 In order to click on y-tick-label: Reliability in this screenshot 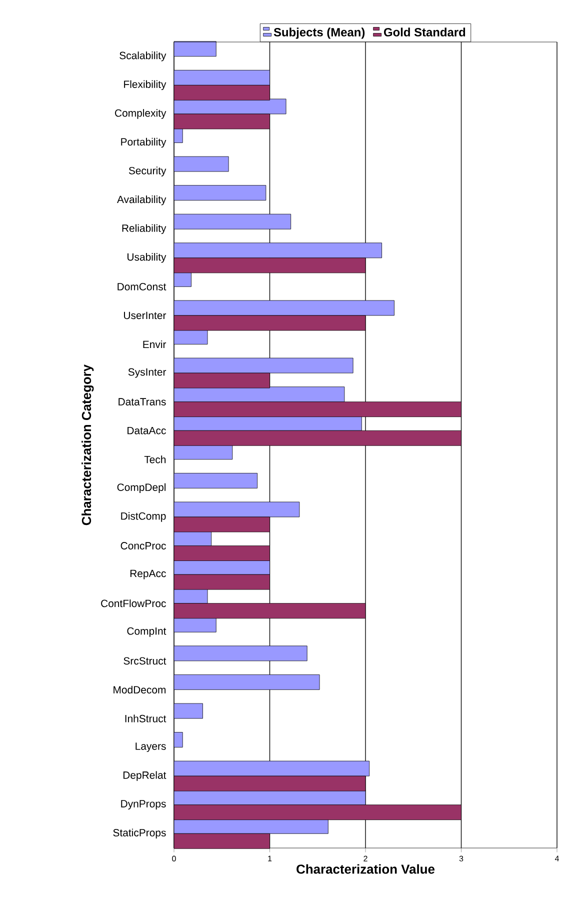, I will do `click(144, 229)`.